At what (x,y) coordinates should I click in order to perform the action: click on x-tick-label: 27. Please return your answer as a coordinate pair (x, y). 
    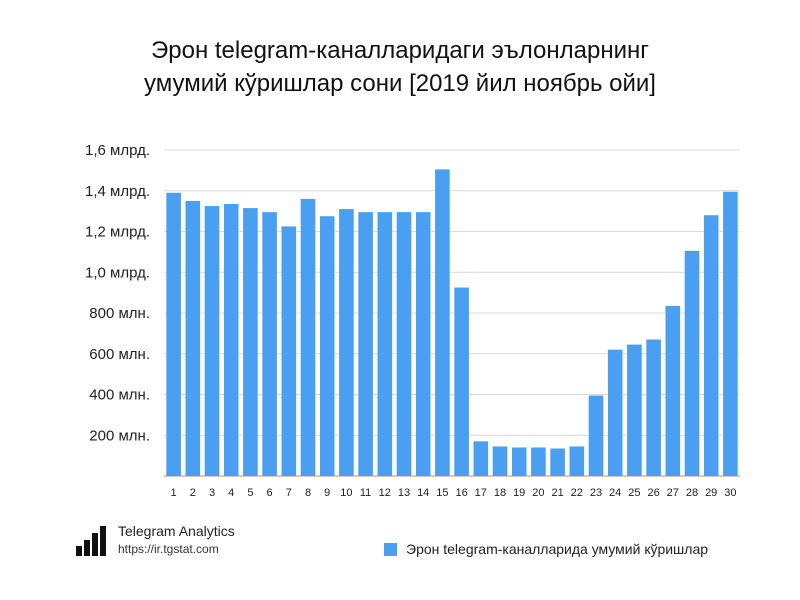
    Looking at the image, I should click on (673, 493).